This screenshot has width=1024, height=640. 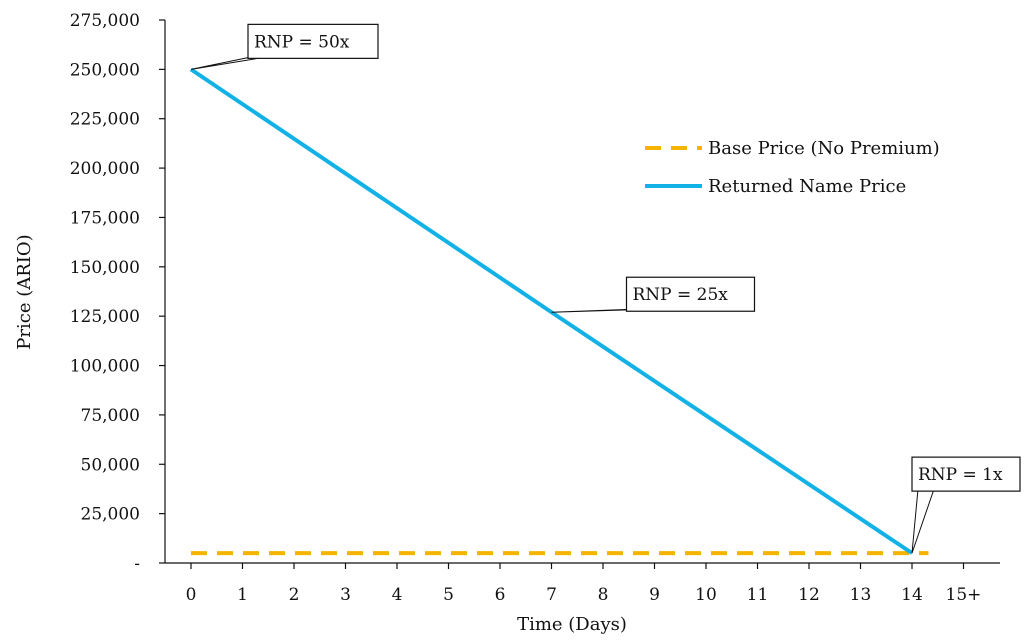 What do you see at coordinates (654, 595) in the screenshot?
I see `x-tick-label: 9` at bounding box center [654, 595].